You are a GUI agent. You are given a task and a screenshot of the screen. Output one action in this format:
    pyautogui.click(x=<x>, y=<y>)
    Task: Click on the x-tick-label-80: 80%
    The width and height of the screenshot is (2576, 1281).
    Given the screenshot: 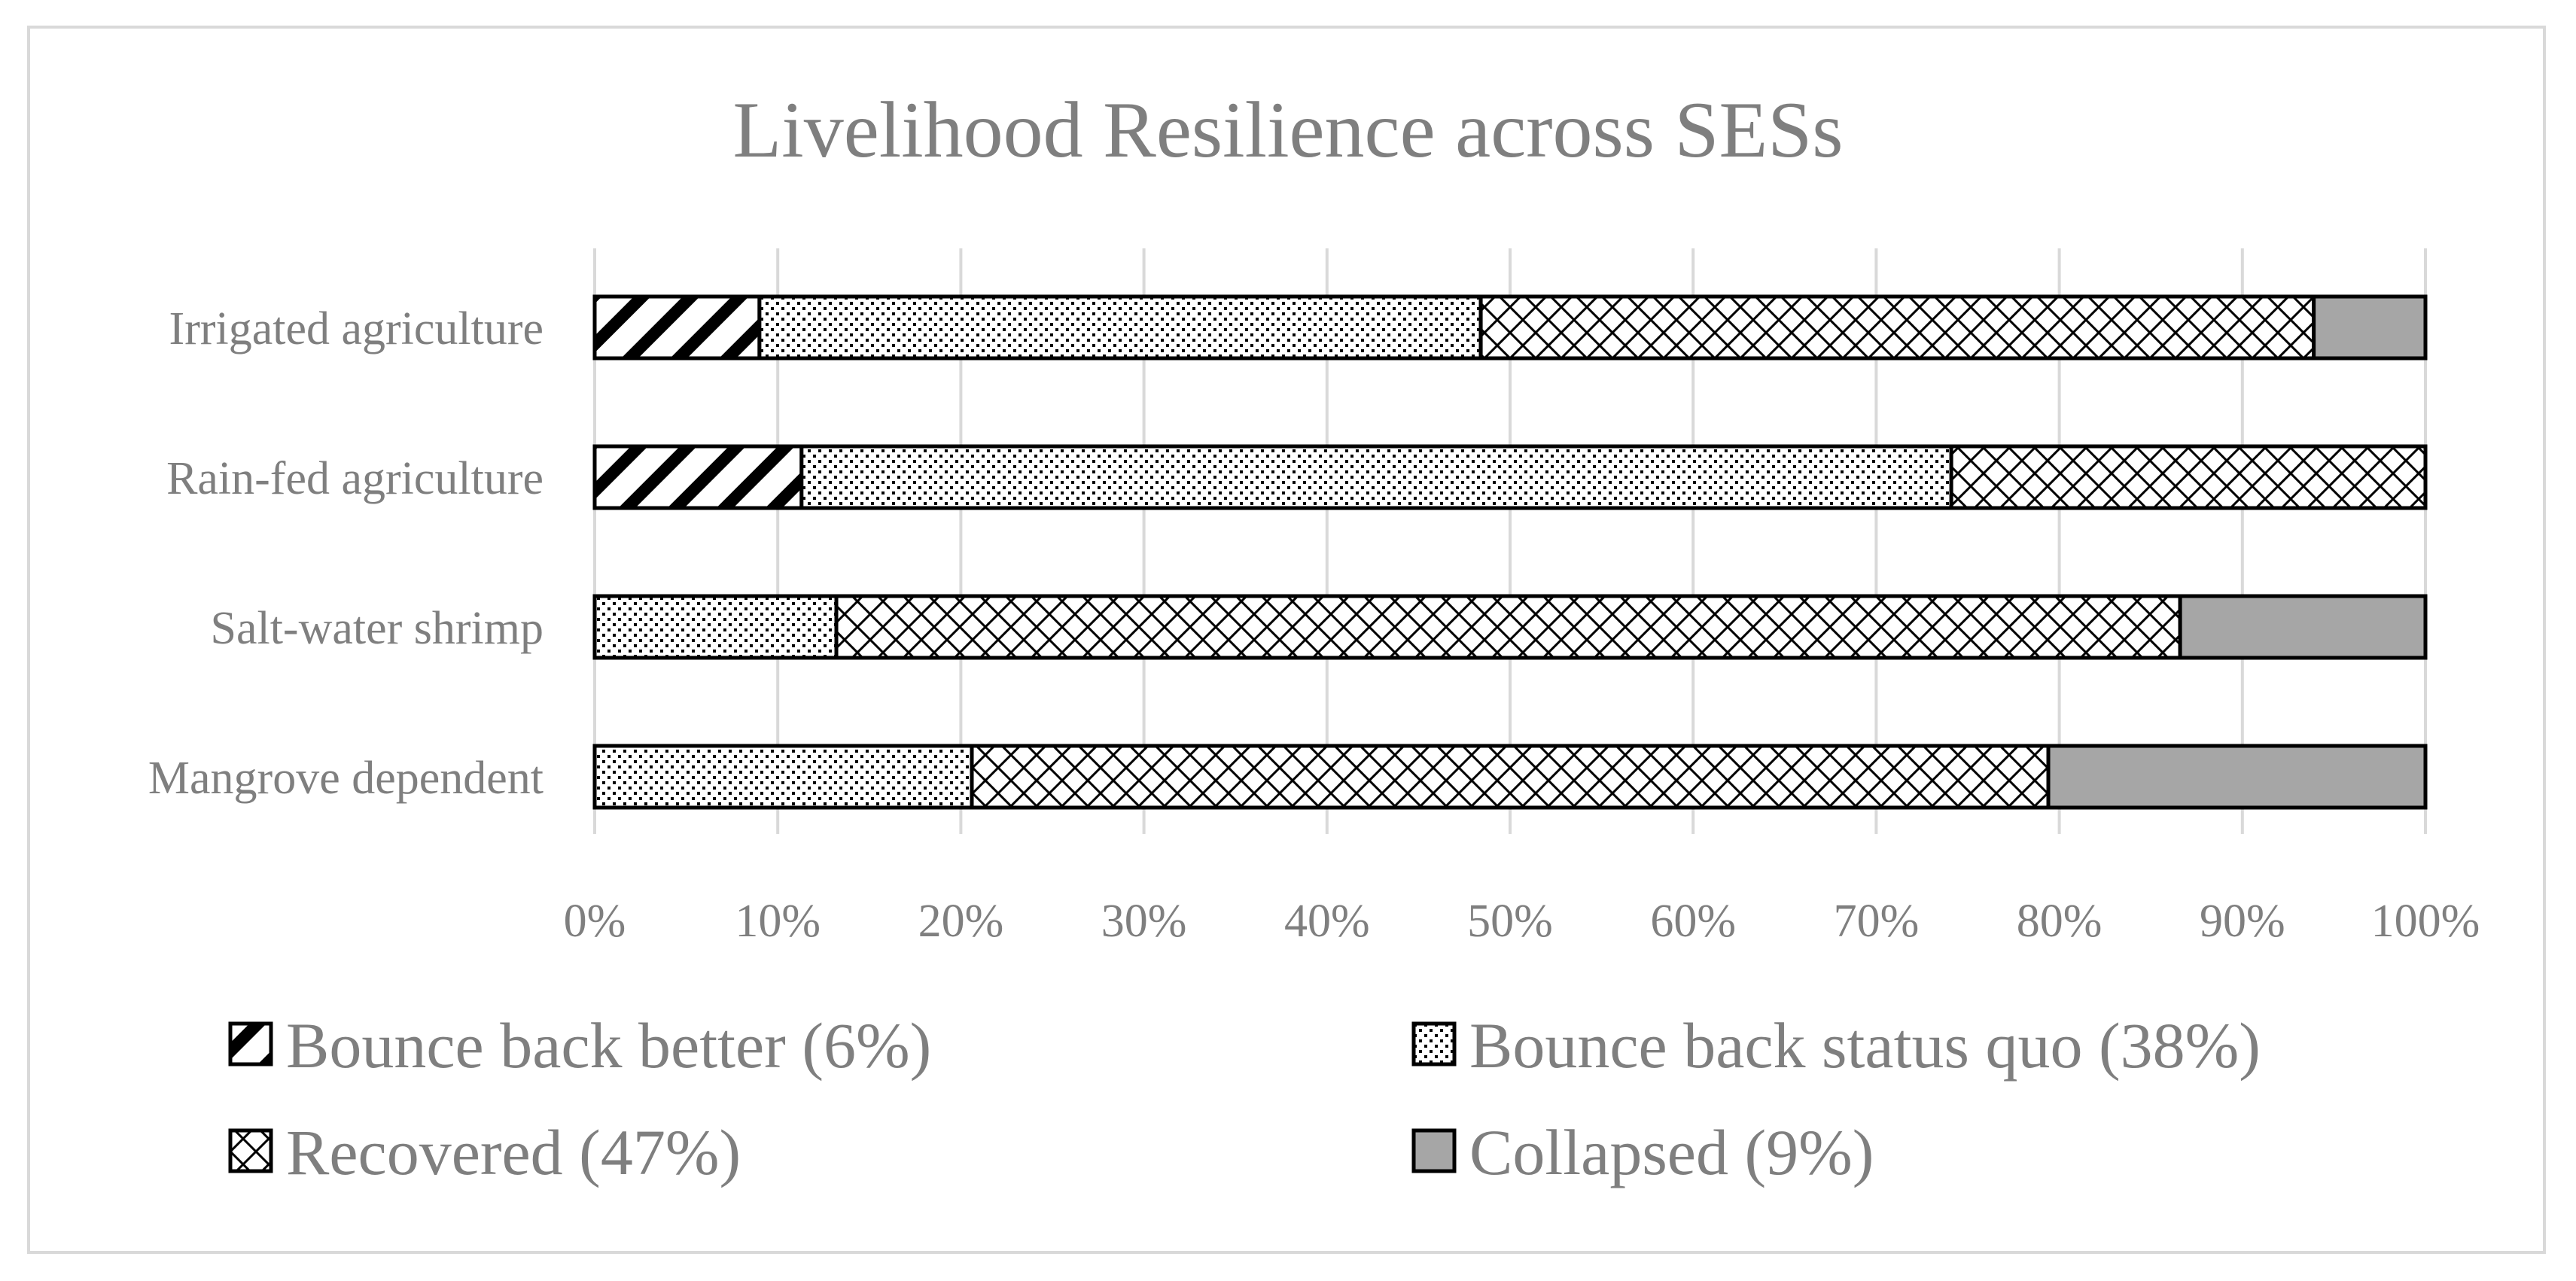 What is the action you would take?
    pyautogui.click(x=2060, y=921)
    